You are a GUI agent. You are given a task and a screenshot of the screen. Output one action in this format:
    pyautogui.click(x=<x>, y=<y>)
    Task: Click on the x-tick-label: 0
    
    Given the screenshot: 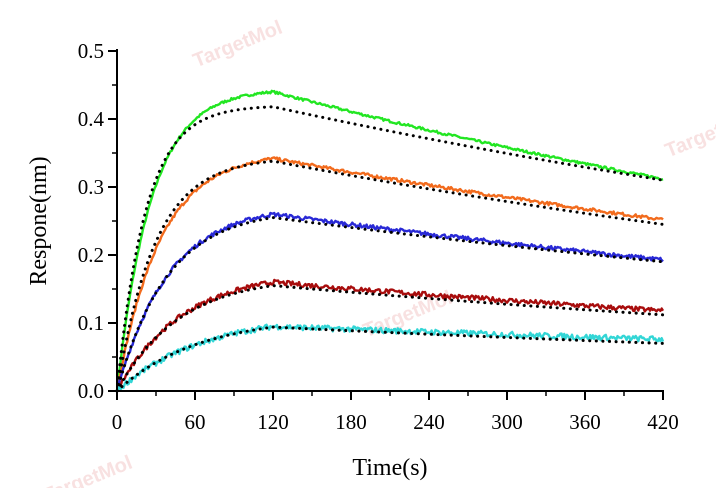 What is the action you would take?
    pyautogui.click(x=117, y=422)
    